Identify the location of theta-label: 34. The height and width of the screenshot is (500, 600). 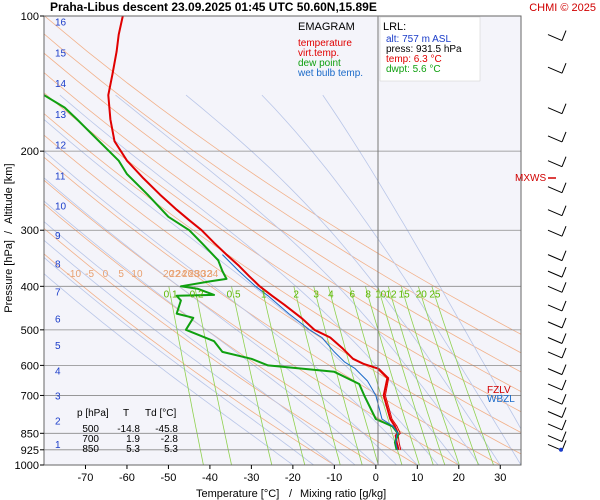
(213, 274).